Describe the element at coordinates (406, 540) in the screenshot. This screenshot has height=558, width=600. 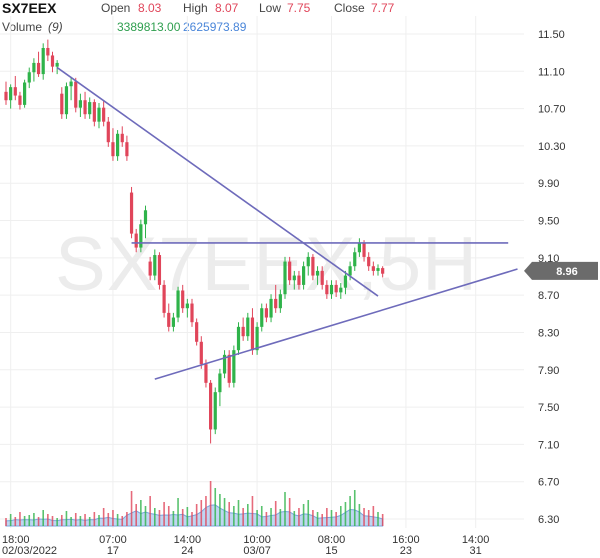
I see `x-tick-time: 16:00` at that location.